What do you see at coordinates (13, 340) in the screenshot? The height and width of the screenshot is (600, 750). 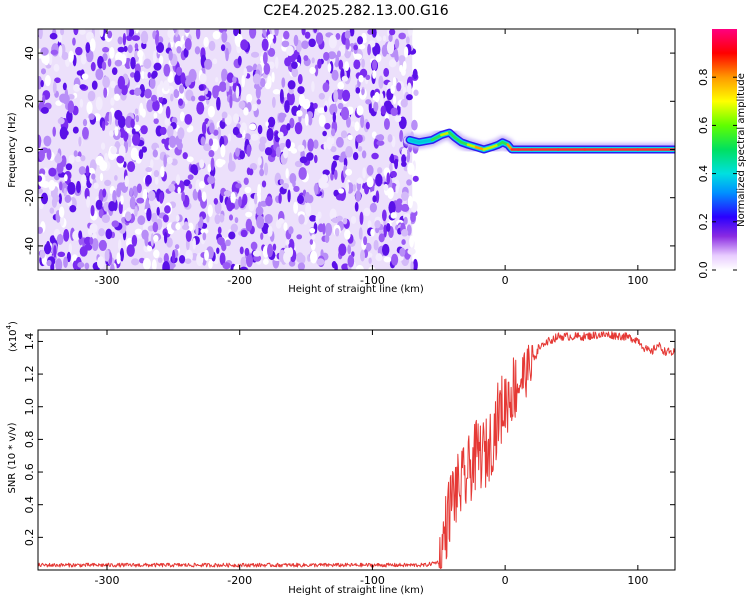 I see `snr-scale-prefix: (x10` at bounding box center [13, 340].